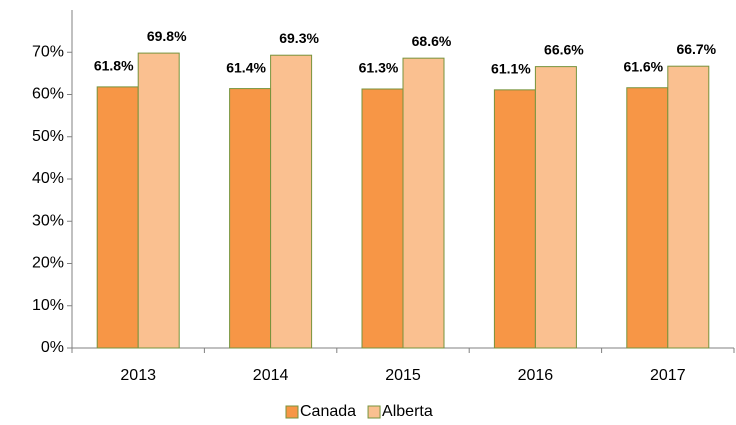  Describe the element at coordinates (48, 136) in the screenshot. I see `y-tick-label: 50%` at that location.